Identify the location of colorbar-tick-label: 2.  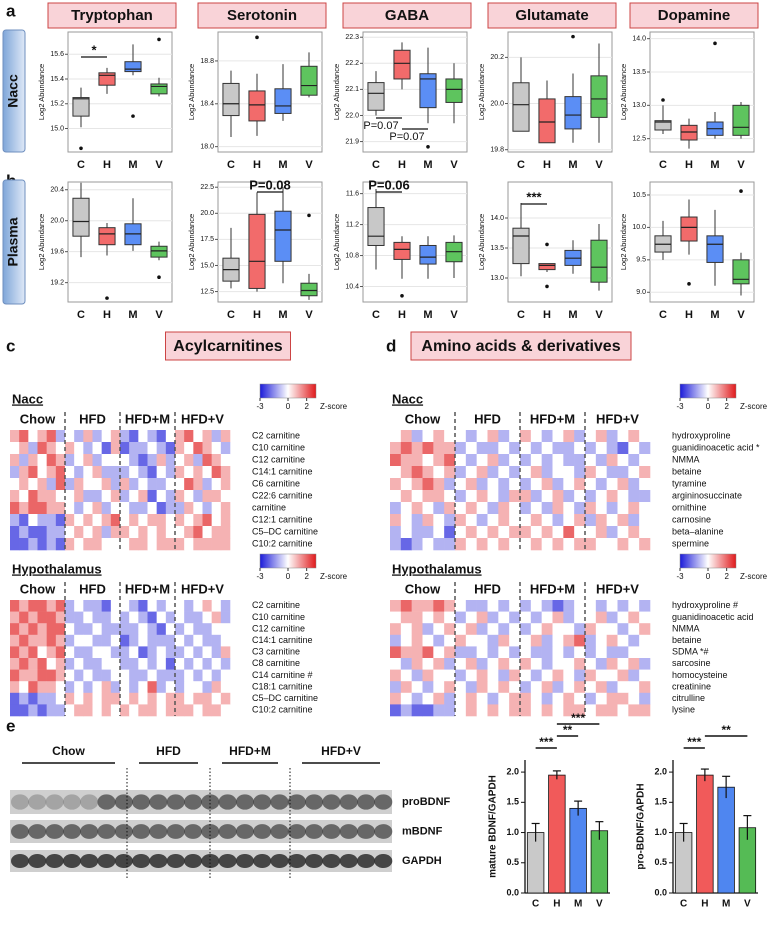
(306, 406).